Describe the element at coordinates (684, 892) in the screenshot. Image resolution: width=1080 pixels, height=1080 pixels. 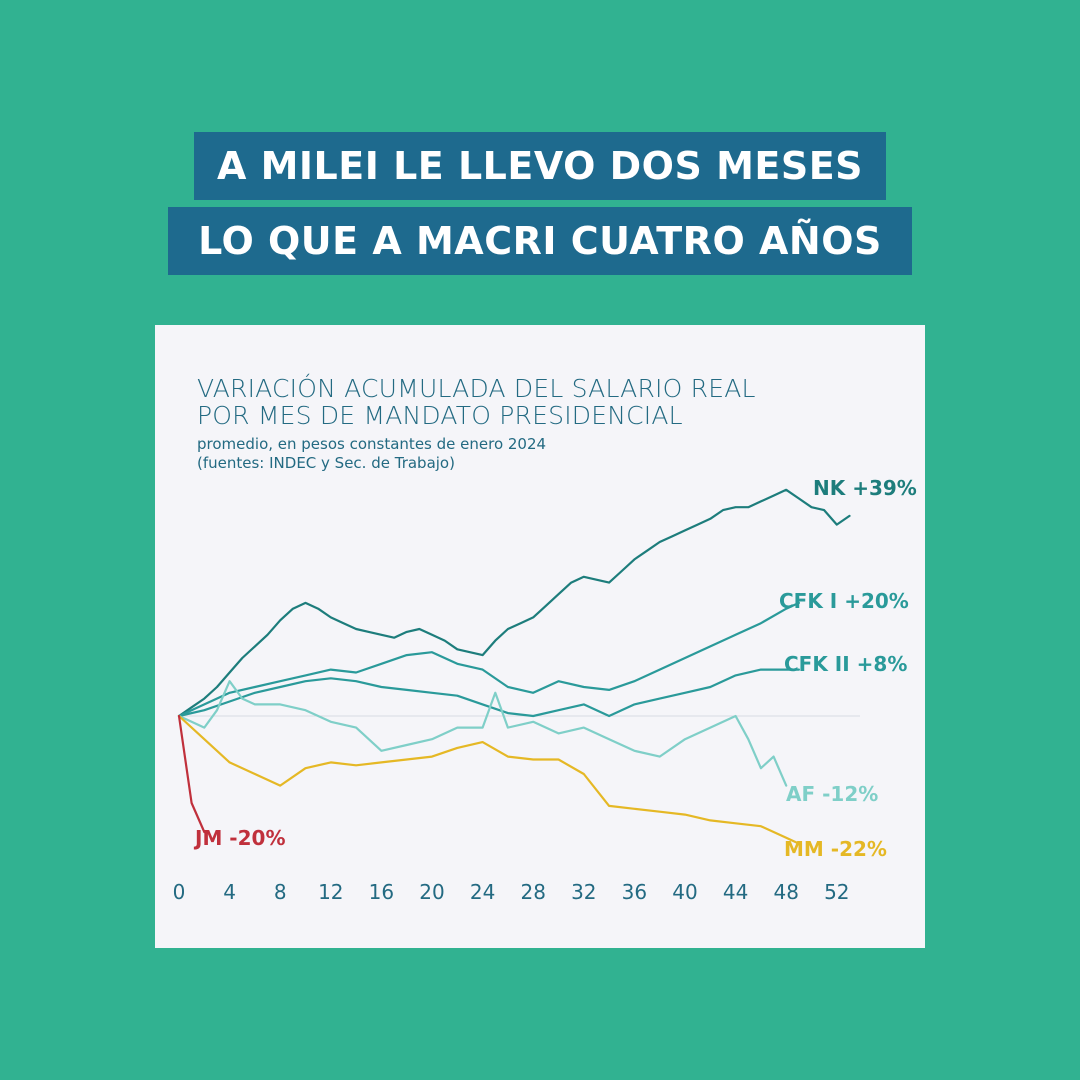
I see `x-tick-label: 40` at that location.